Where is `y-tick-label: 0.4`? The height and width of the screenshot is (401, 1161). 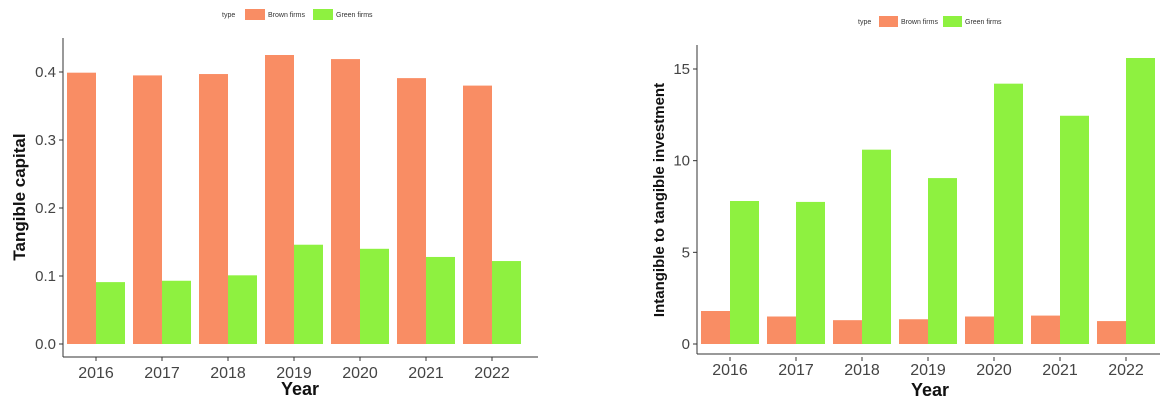 y-tick-label: 0.4 is located at coordinates (45, 72).